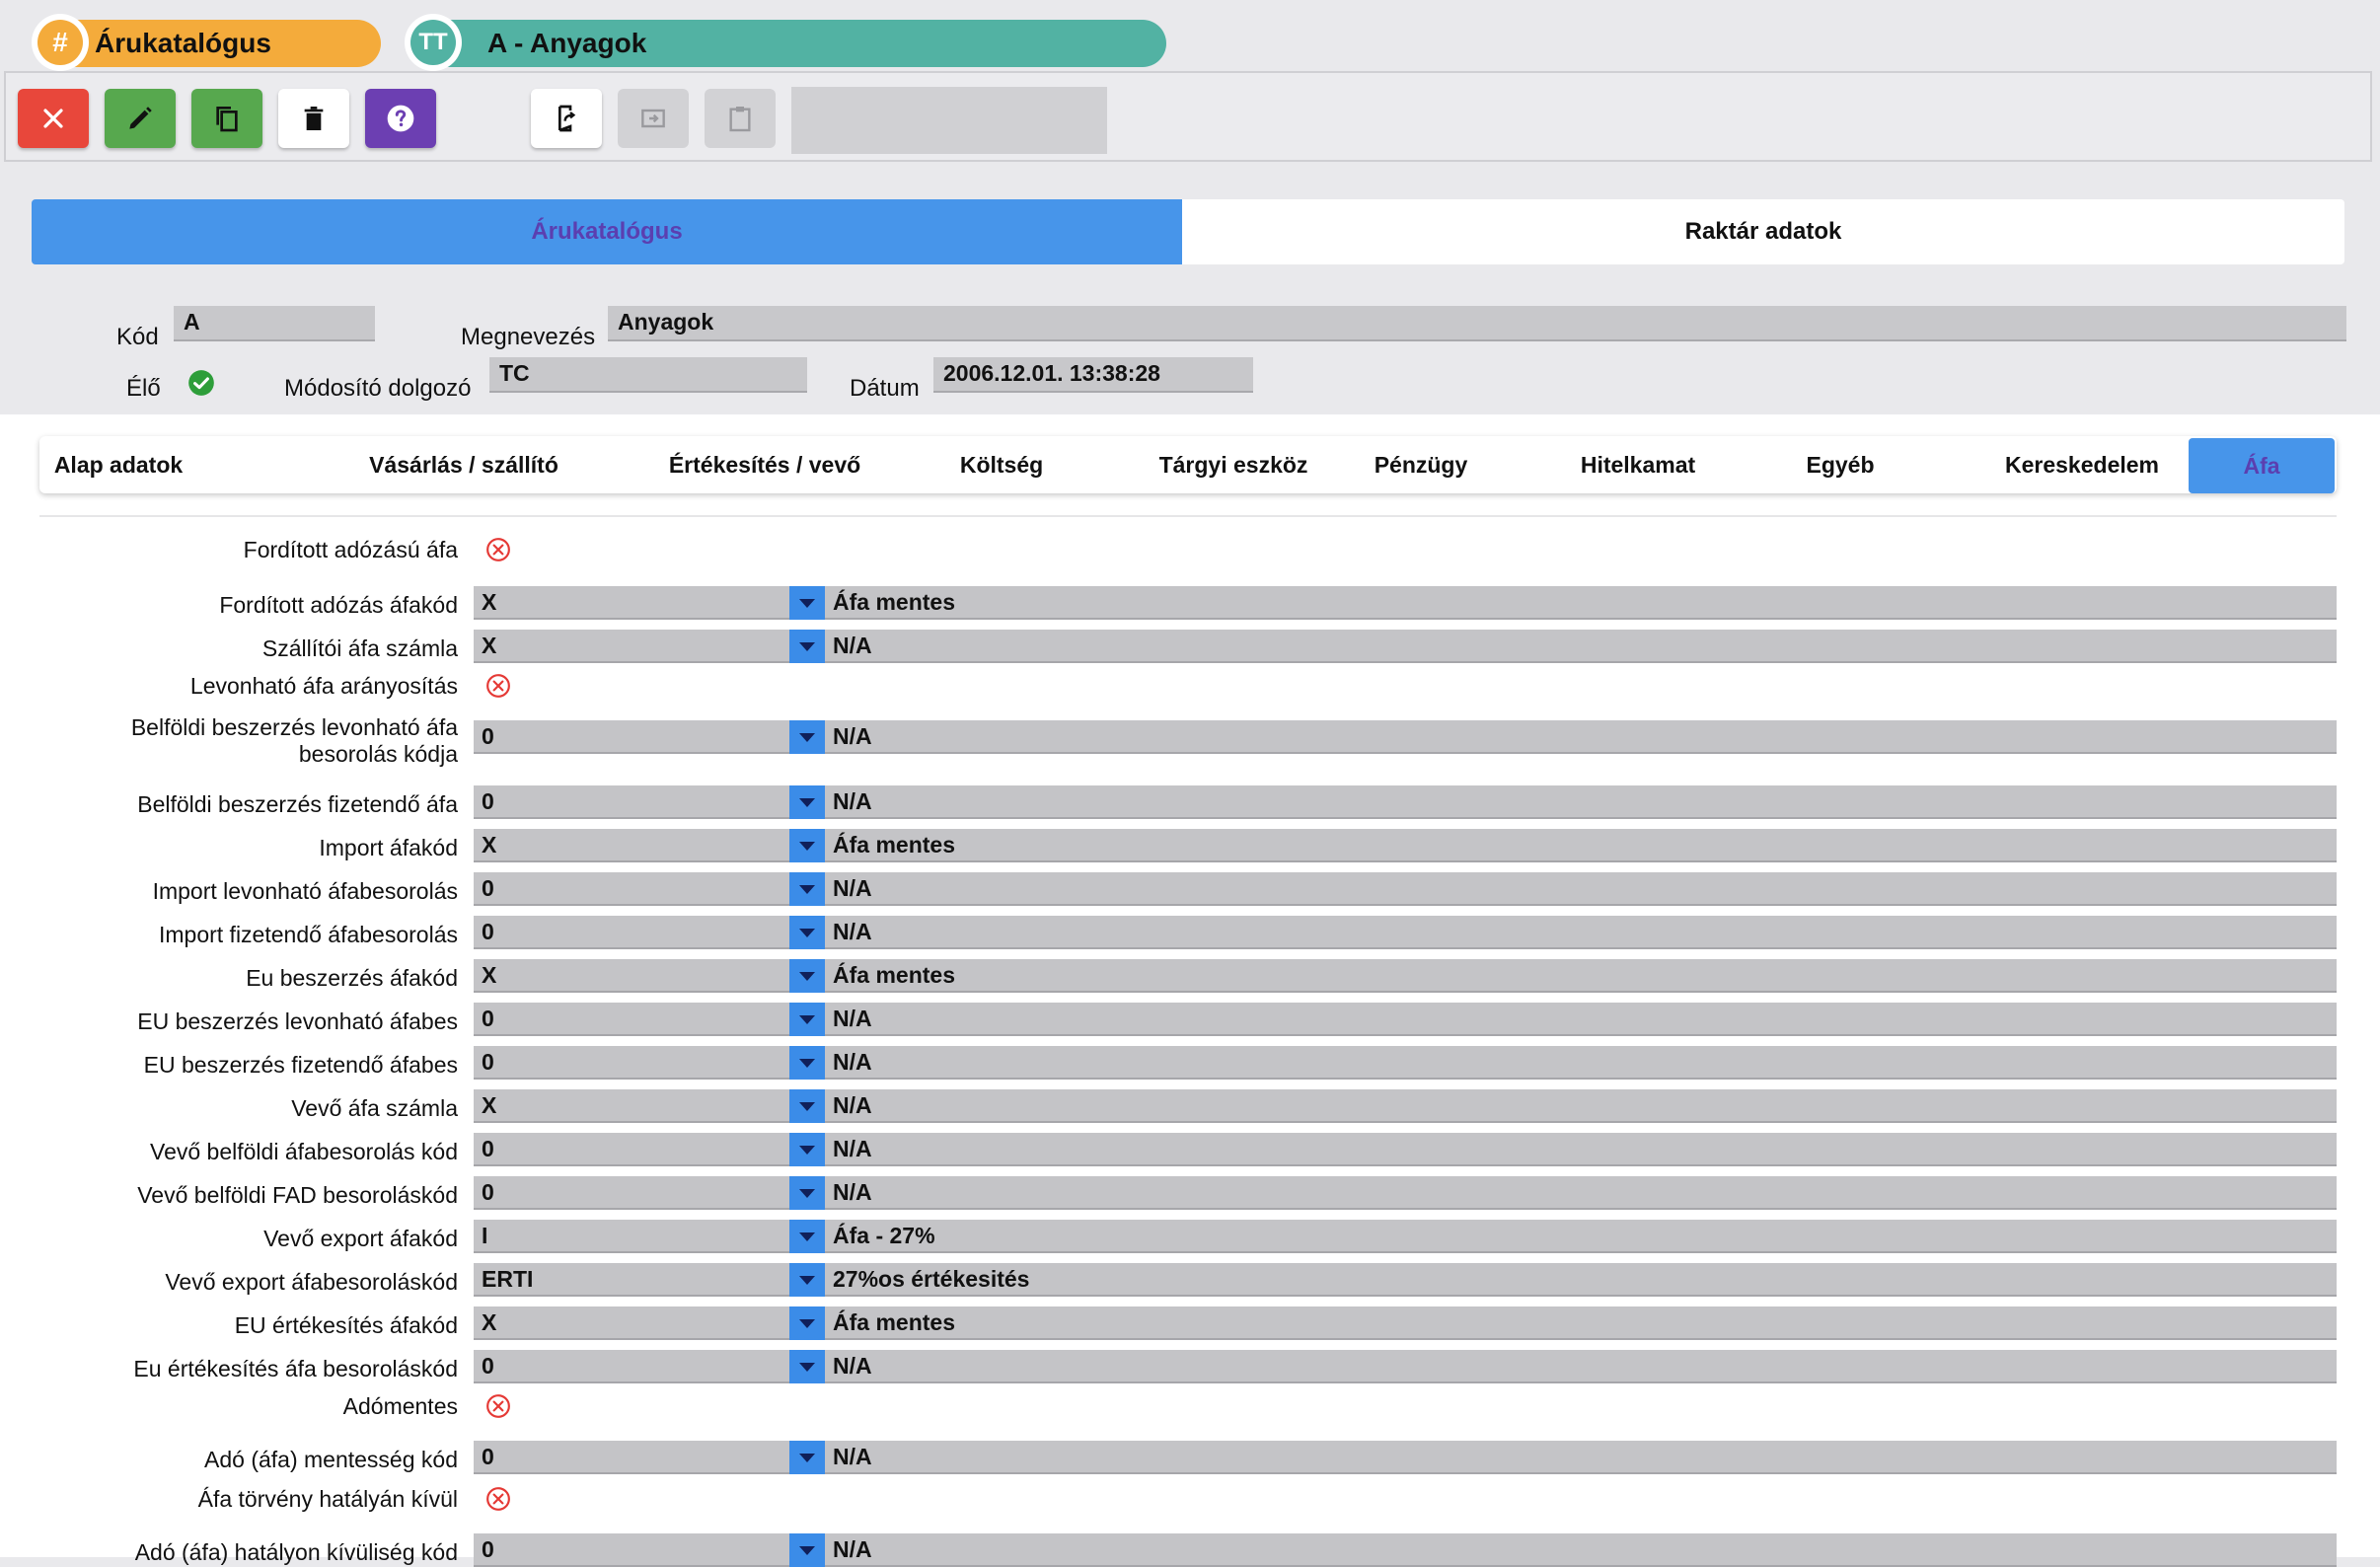 This screenshot has width=2380, height=1567. Describe the element at coordinates (649, 1550) in the screenshot. I see `row-22-code-select: 0` at that location.